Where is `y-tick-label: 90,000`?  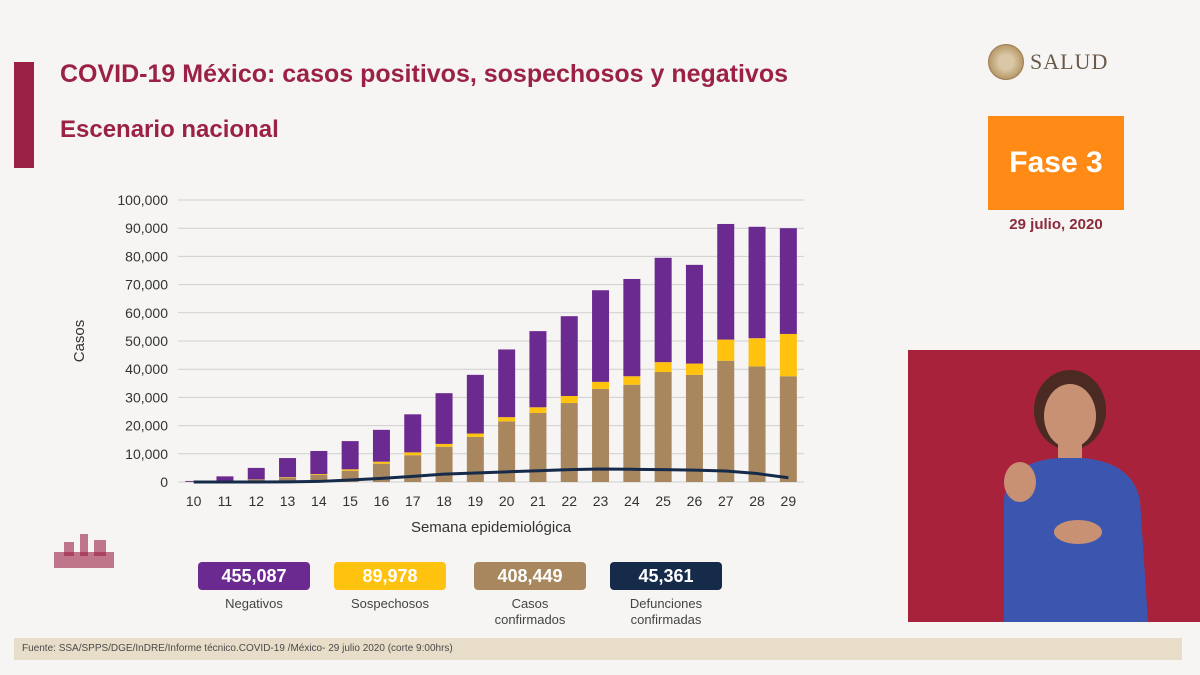 y-tick-label: 90,000 is located at coordinates (146, 228).